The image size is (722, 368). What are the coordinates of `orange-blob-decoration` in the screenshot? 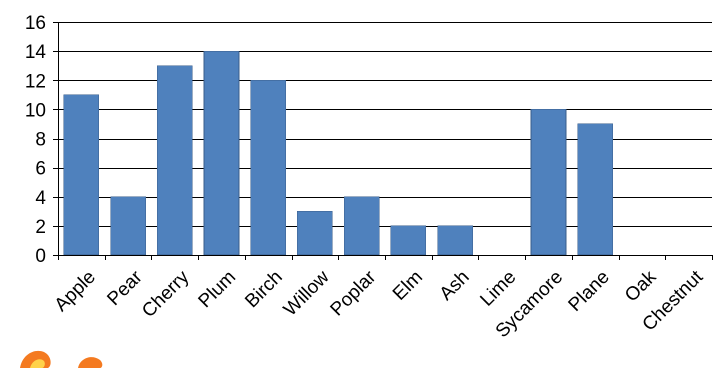 It's located at (90, 362).